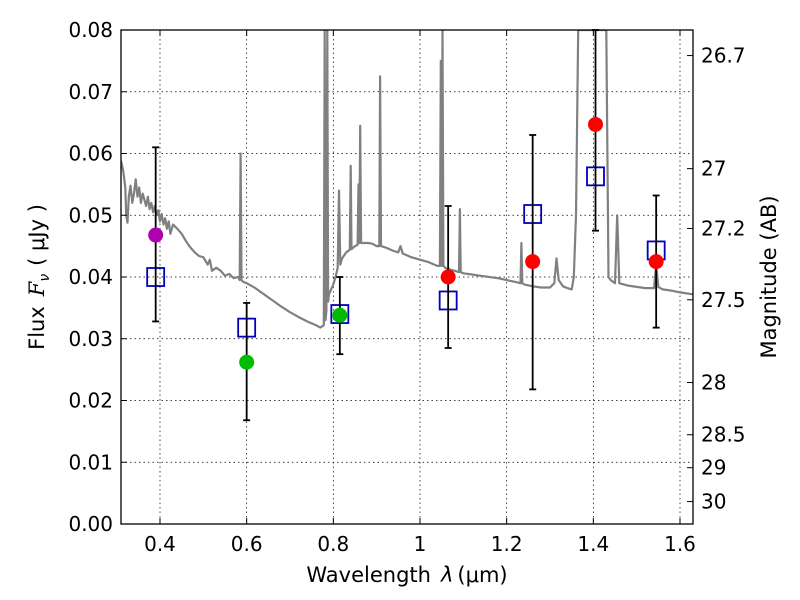  I want to click on y-tick-label: 0.02, so click(90, 401).